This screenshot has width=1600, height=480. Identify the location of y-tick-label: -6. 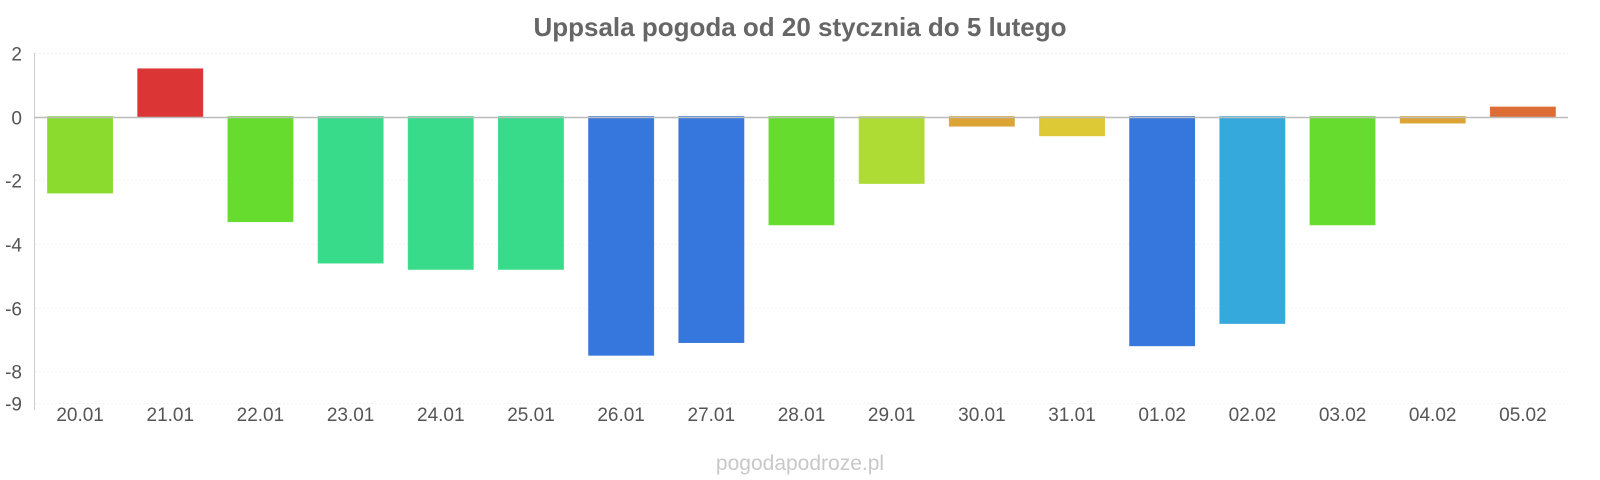
(13, 310).